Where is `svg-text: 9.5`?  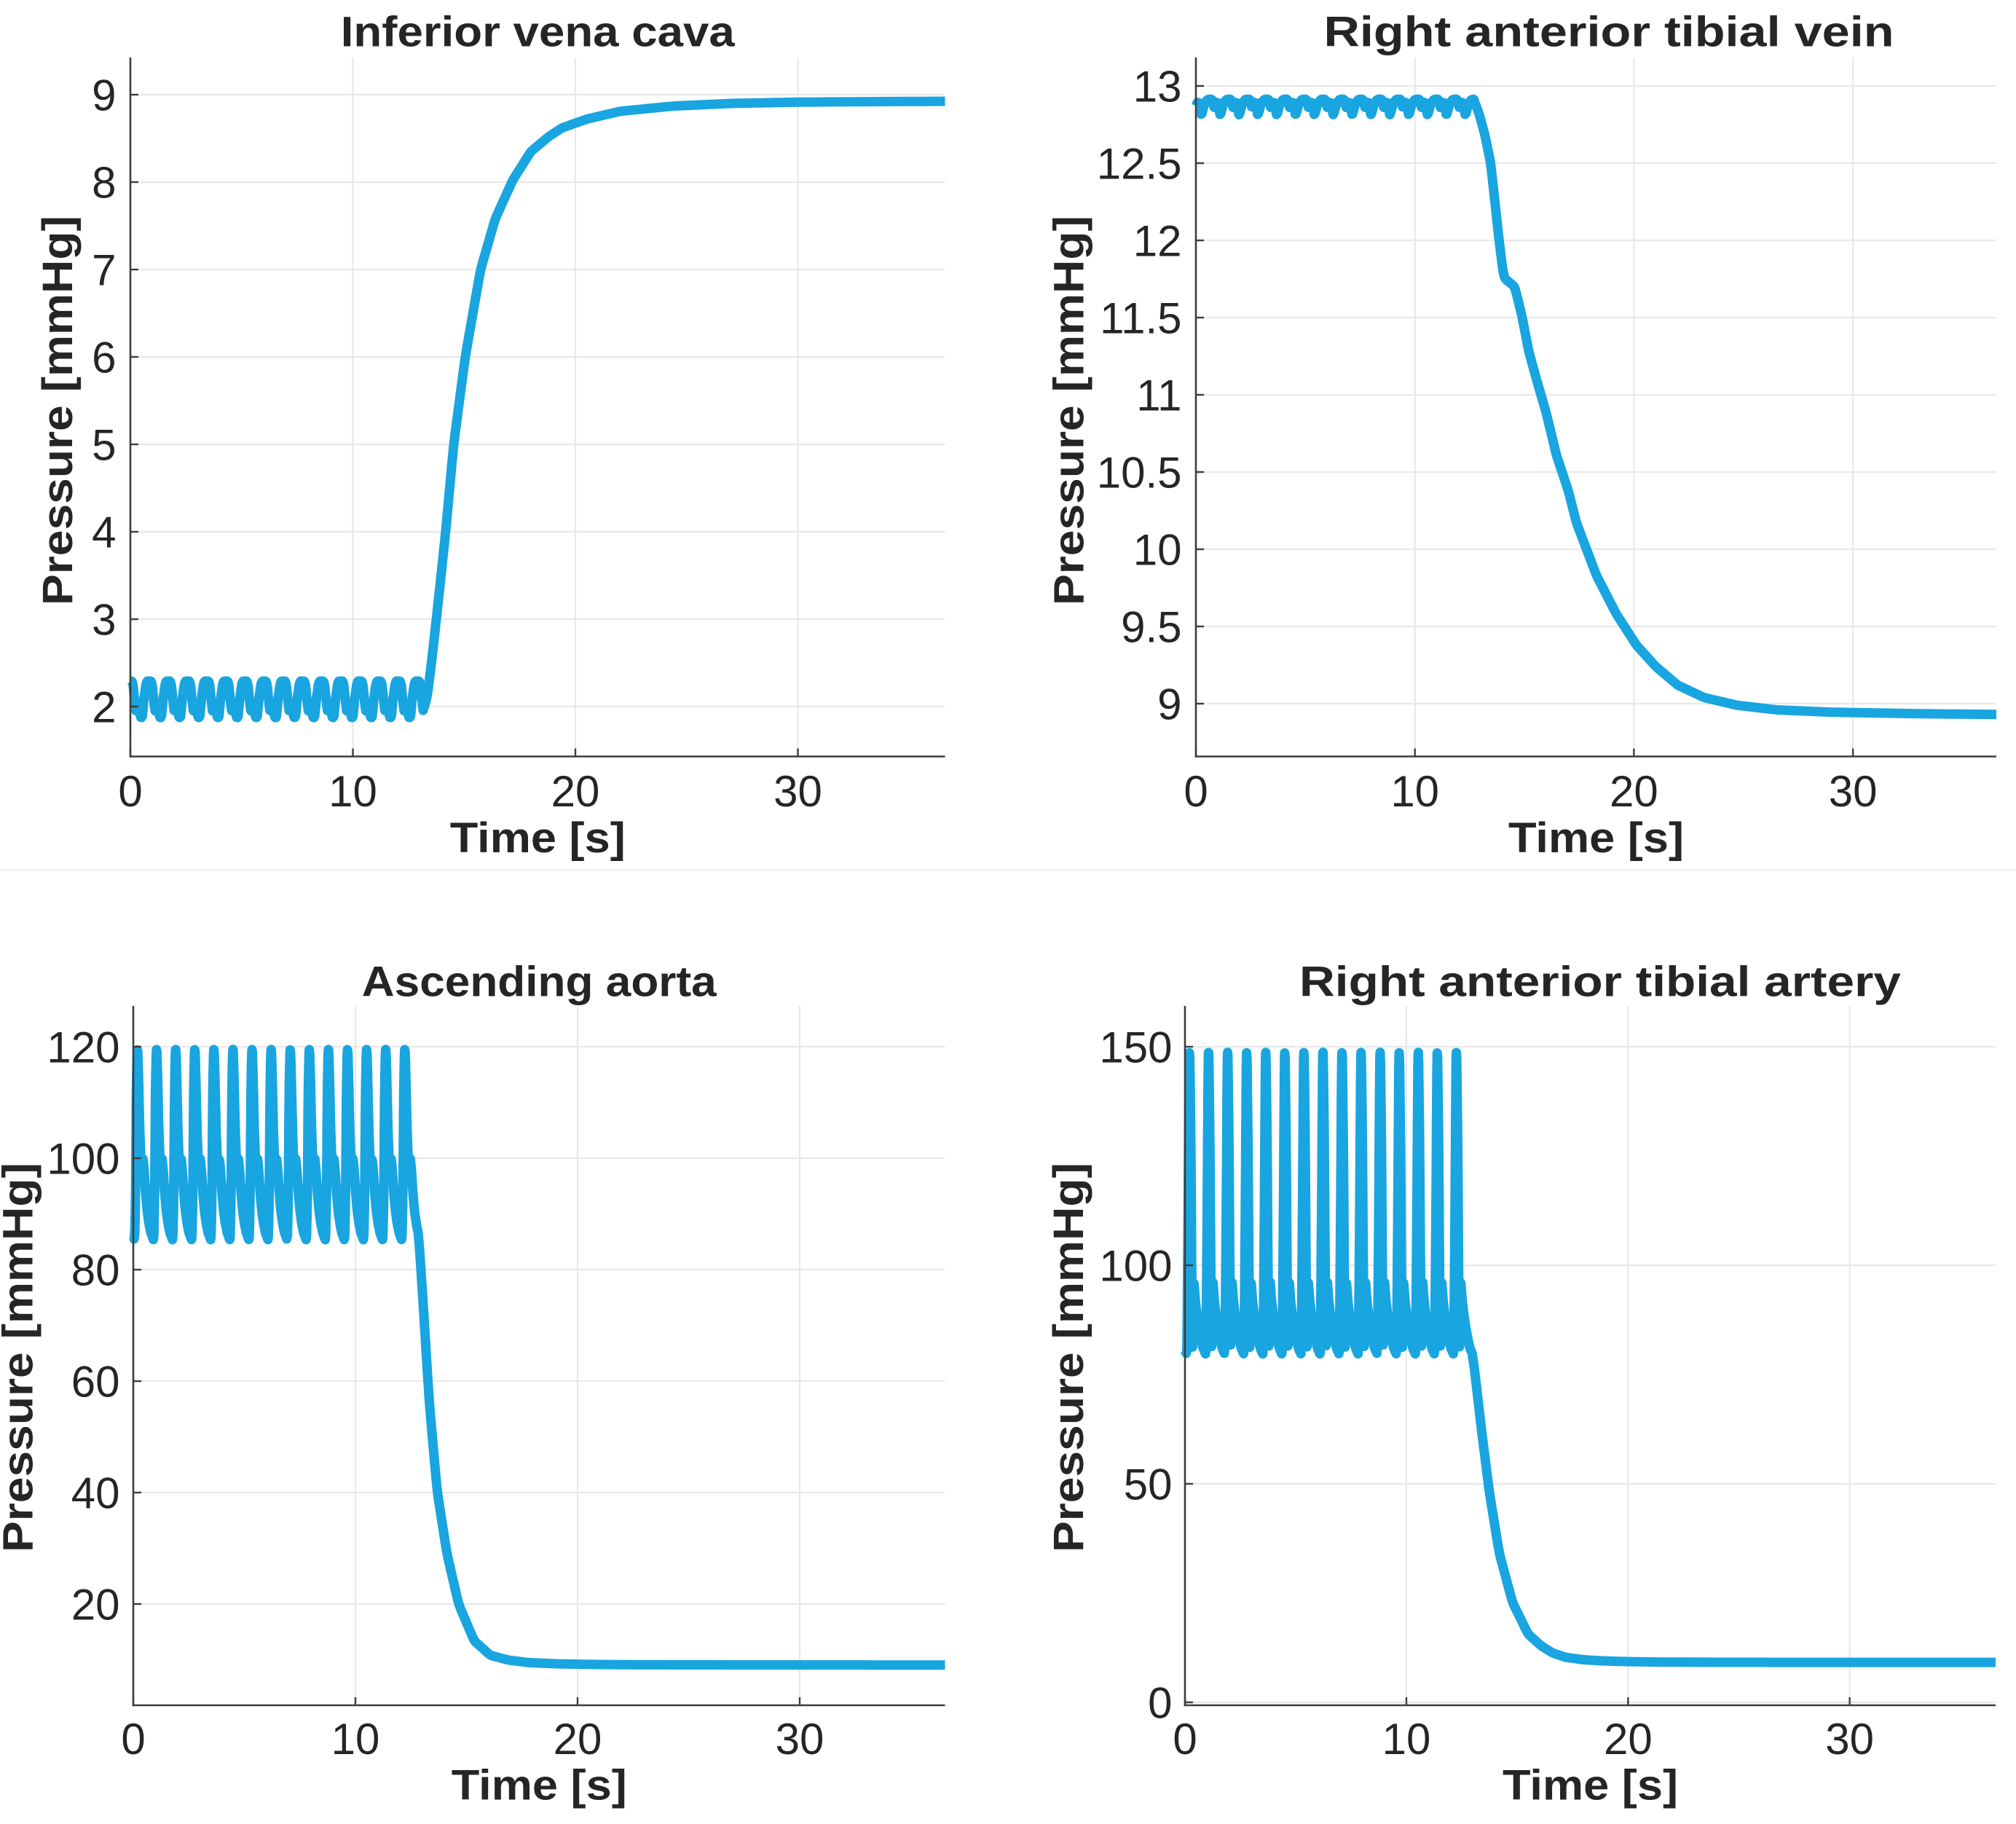
svg-text: 9.5 is located at coordinates (1151, 627).